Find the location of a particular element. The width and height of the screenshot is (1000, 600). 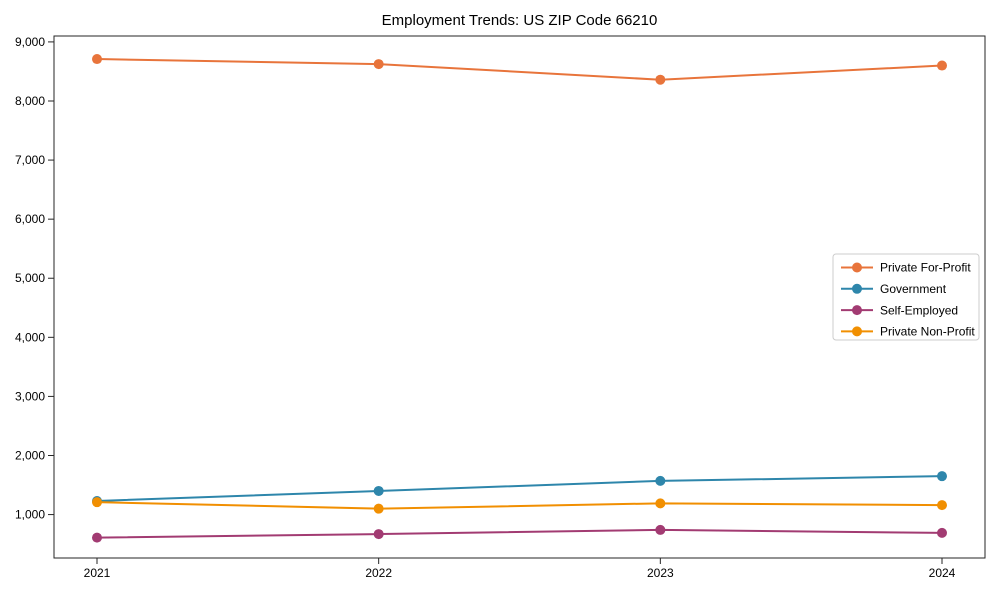

legend-marker-self-employed is located at coordinates (857, 310).